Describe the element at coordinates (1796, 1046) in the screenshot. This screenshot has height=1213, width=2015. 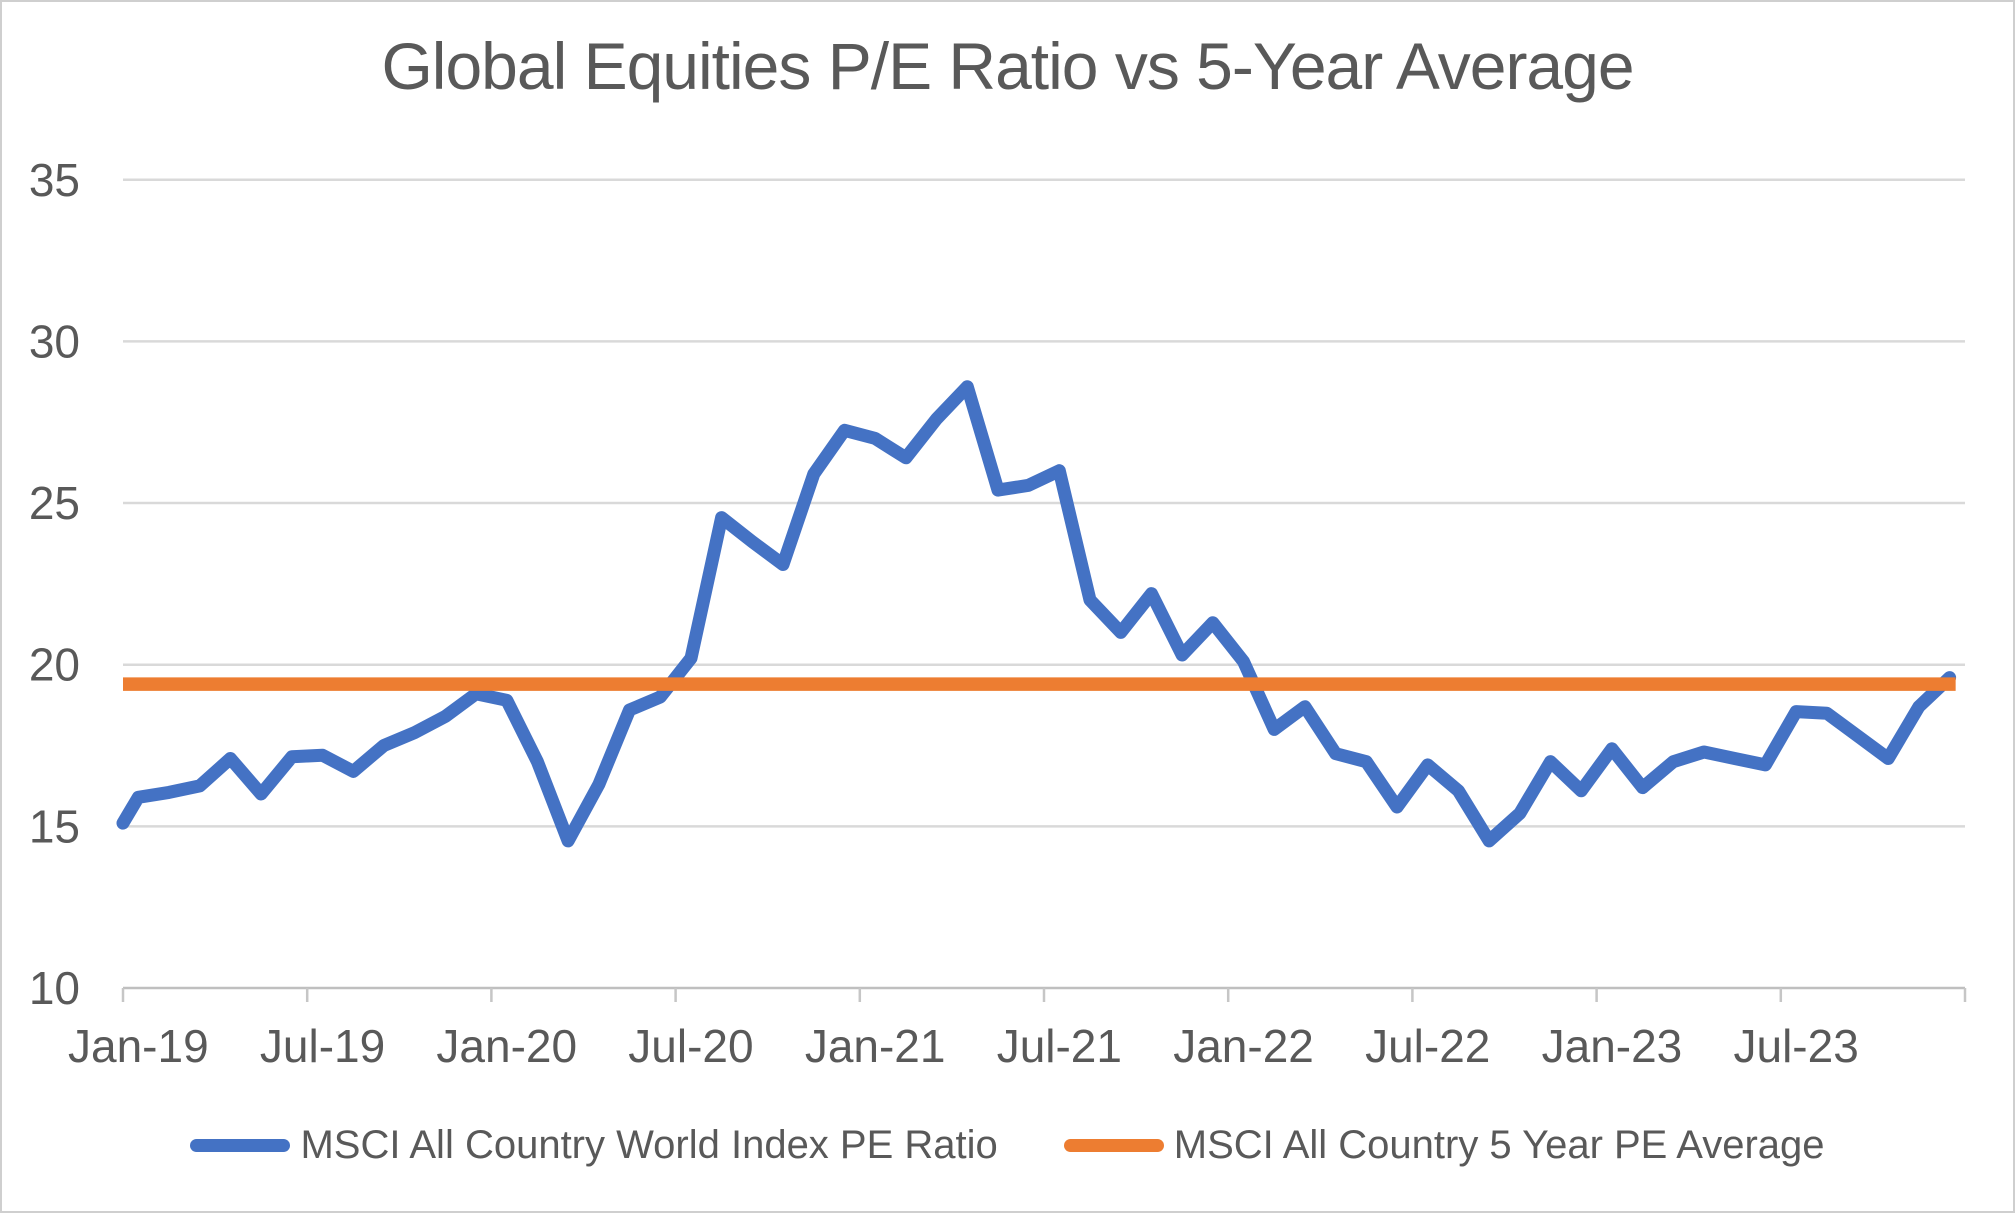
I see `x-axis-label-Jul-23: Jul-23` at that location.